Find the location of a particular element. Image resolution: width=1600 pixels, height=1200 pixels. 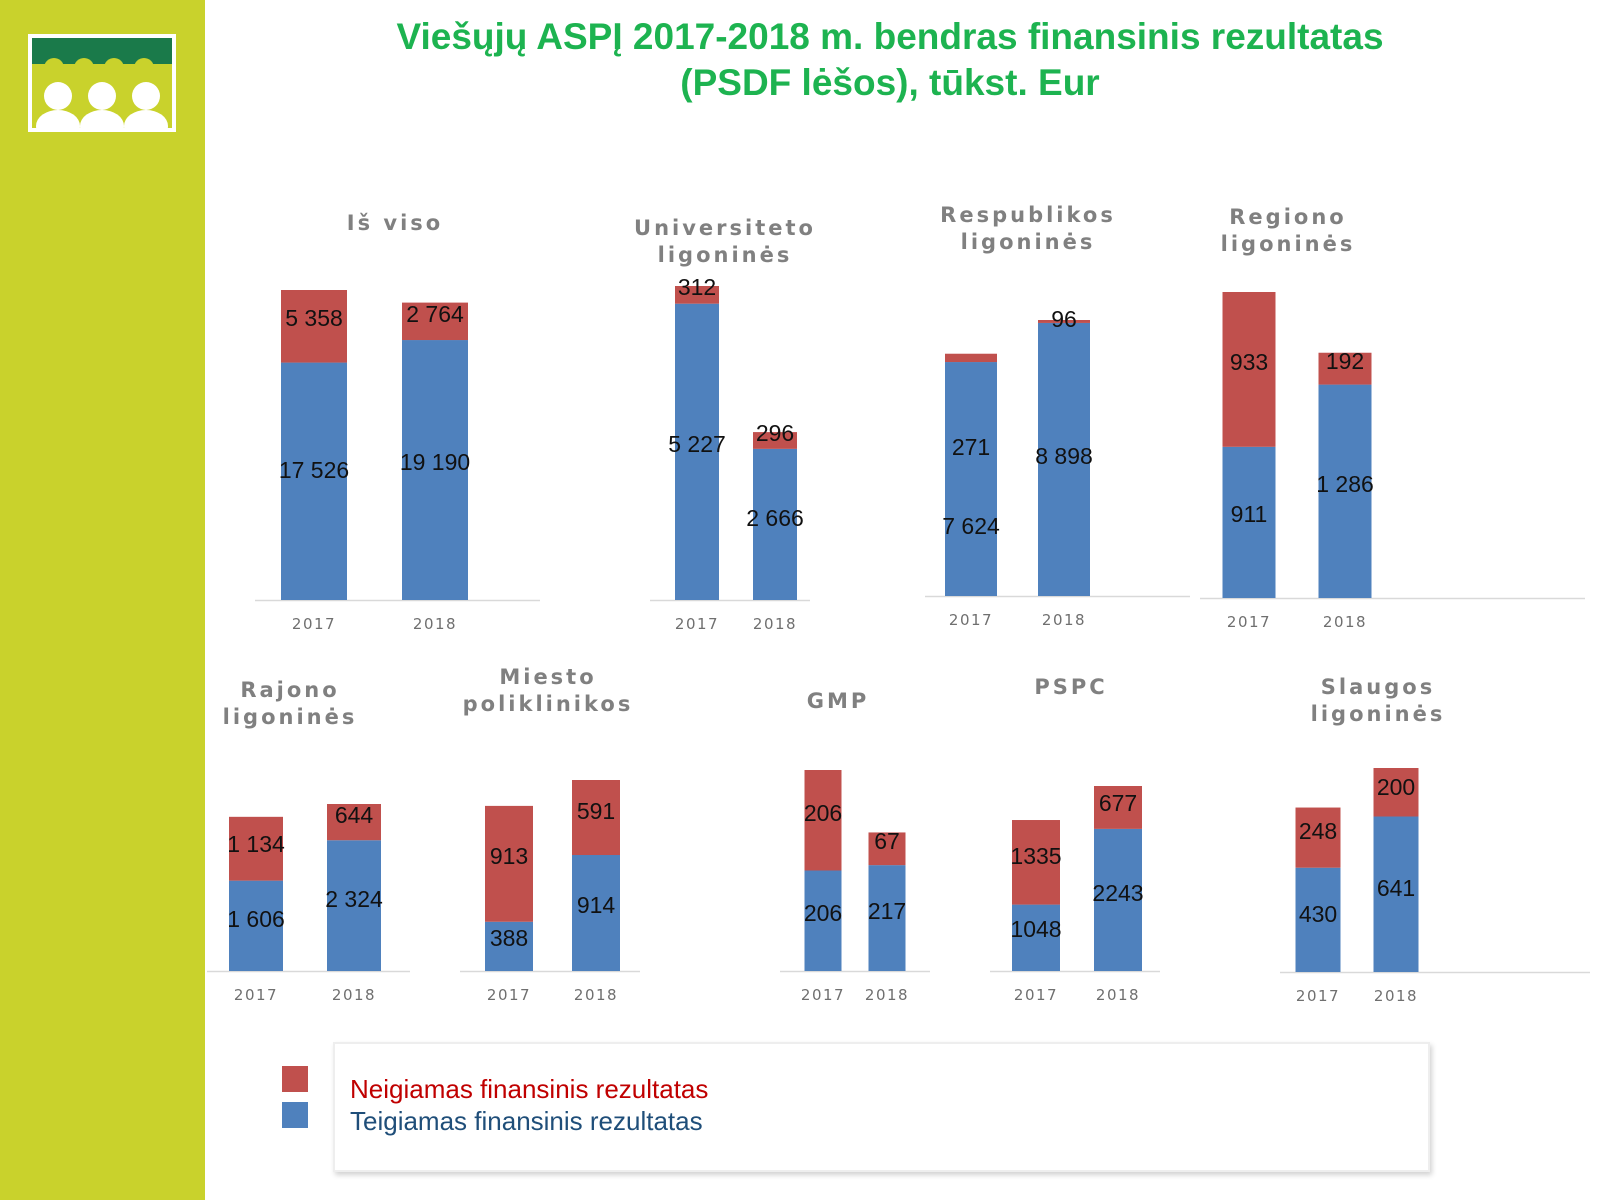

legend-box is located at coordinates (881, 1107).